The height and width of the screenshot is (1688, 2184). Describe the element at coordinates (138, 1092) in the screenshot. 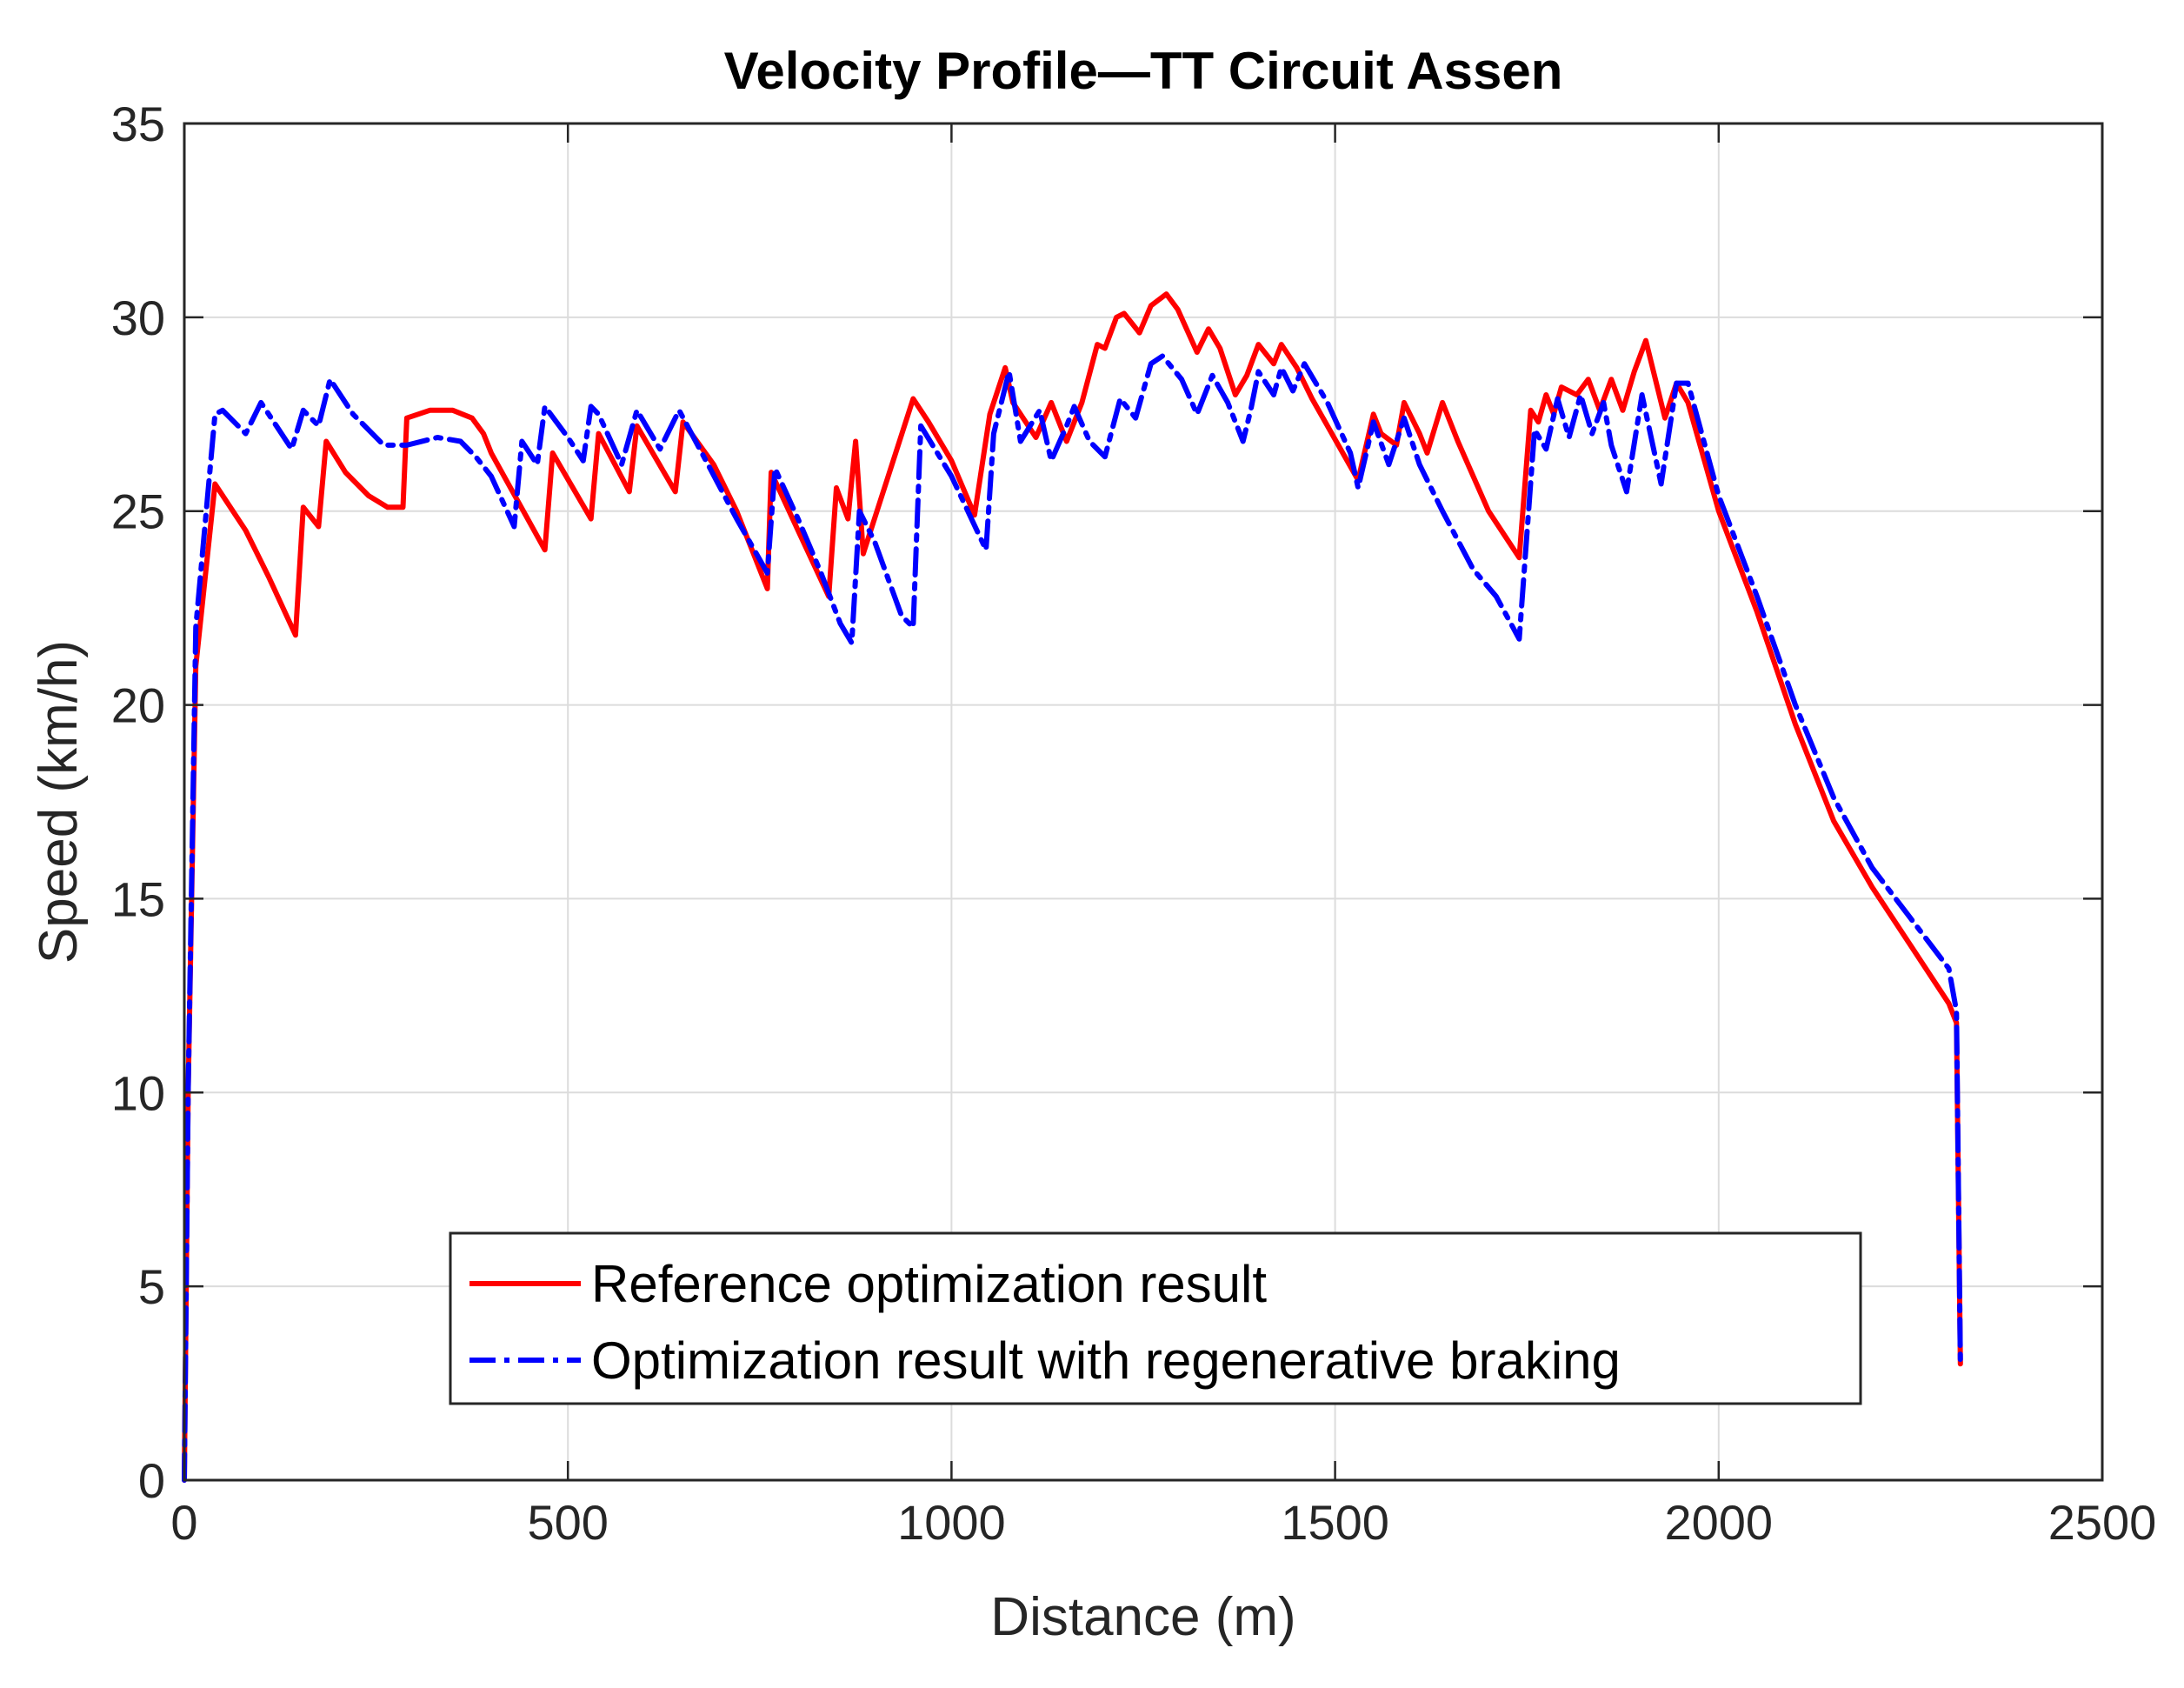

I see `y-tick-label: 10` at that location.